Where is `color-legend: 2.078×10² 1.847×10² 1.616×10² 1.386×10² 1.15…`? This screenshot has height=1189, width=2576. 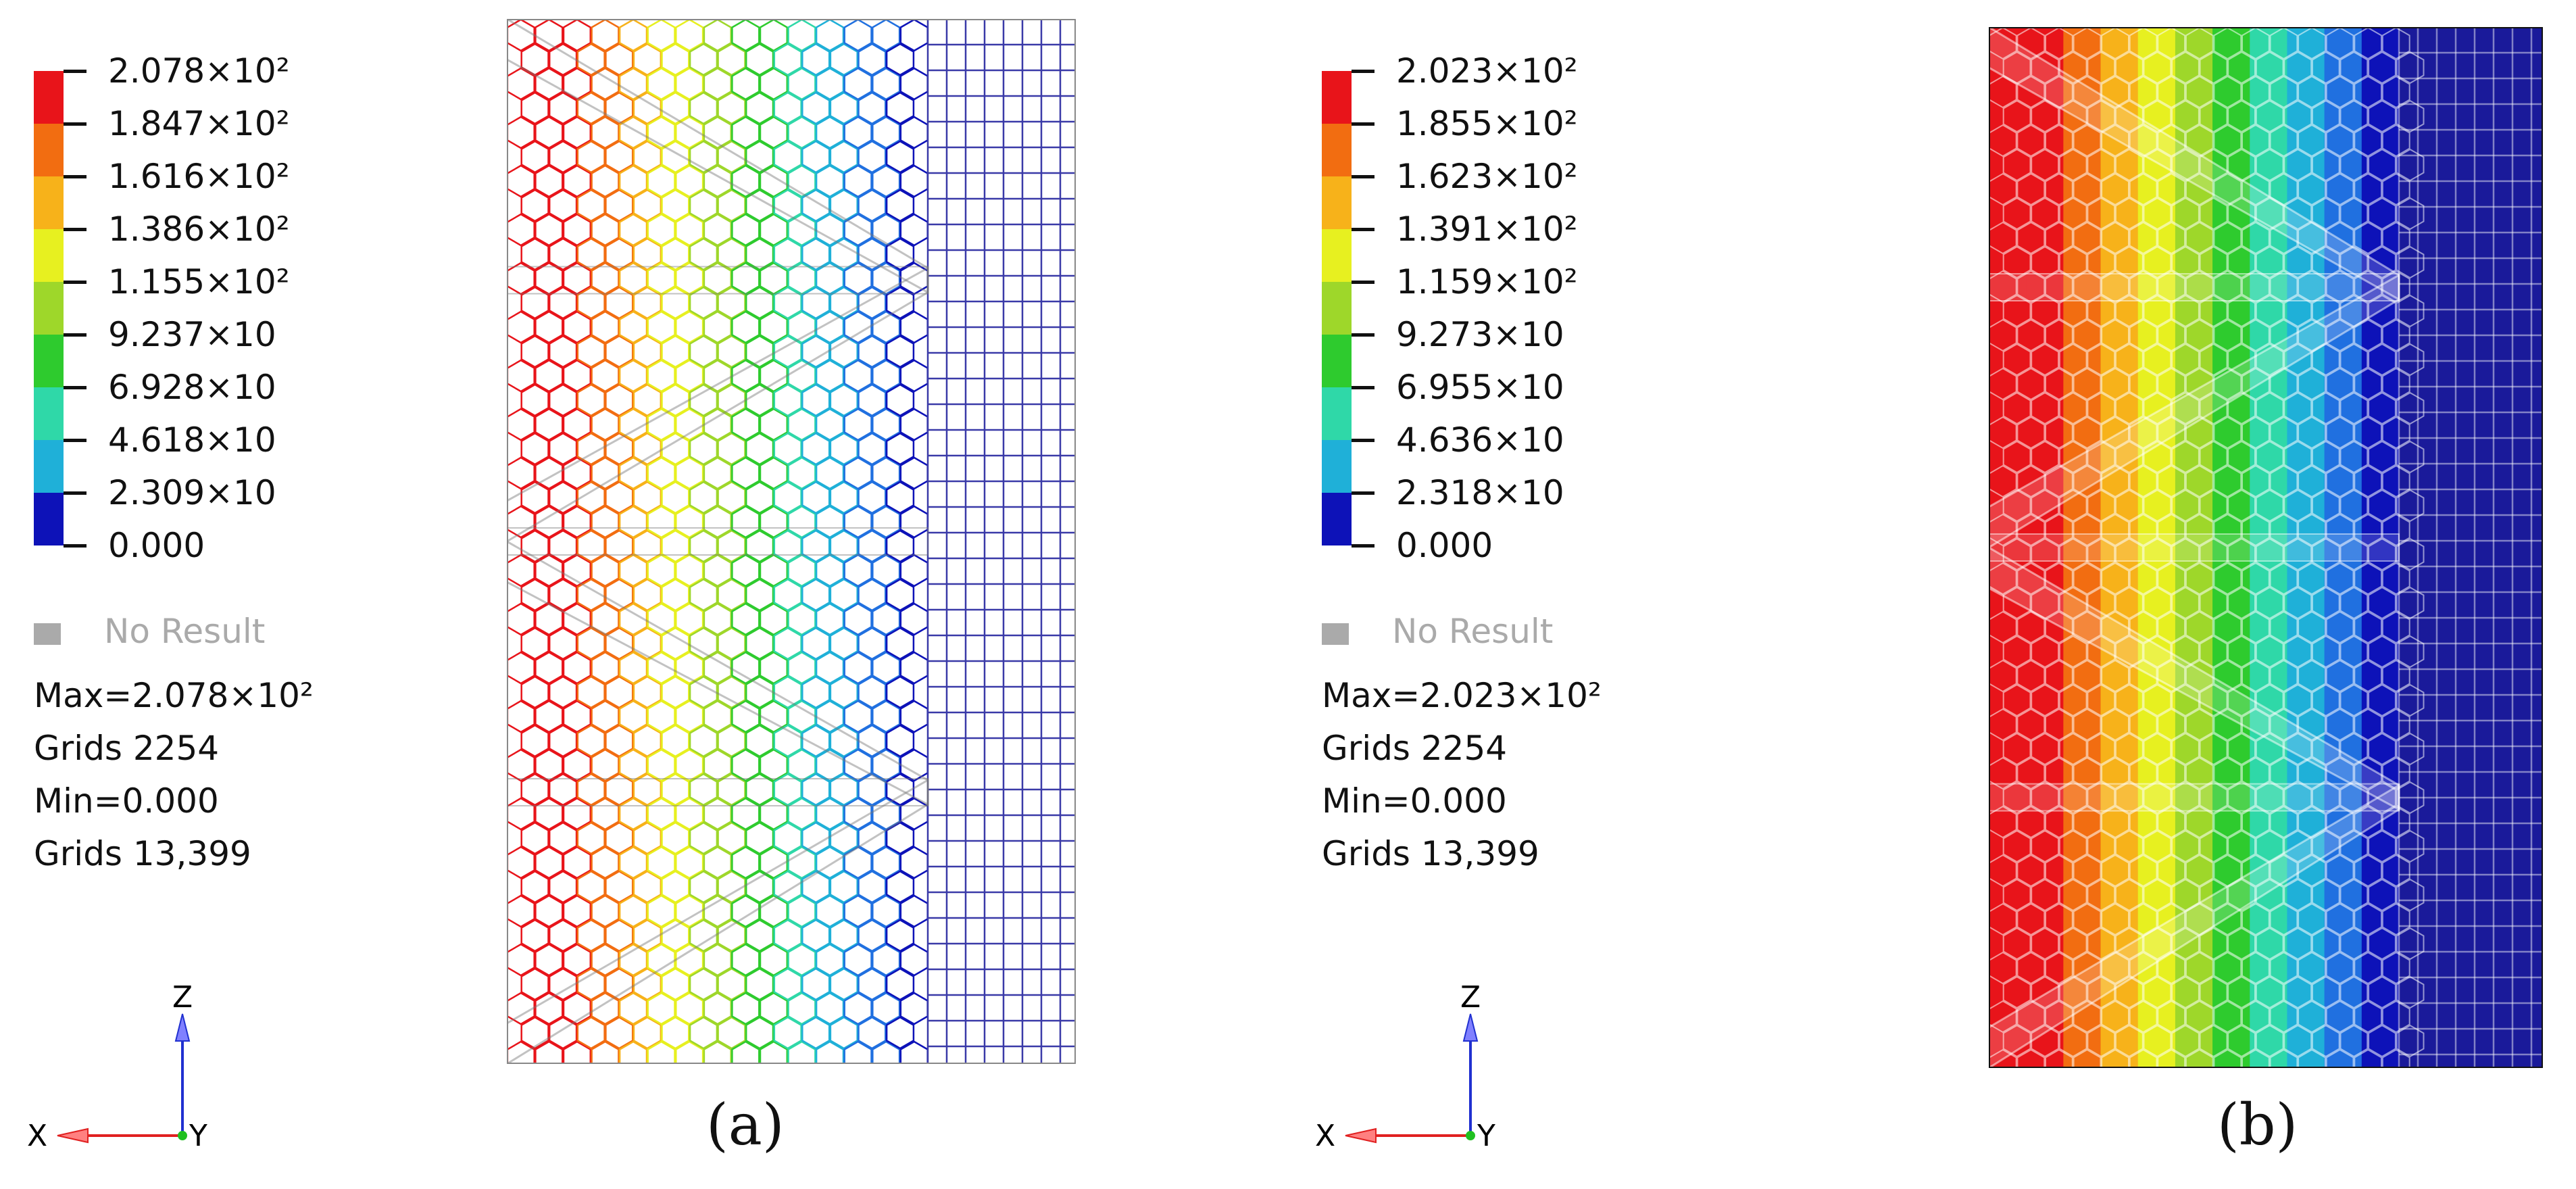
color-legend: 2.078×10² 1.847×10² 1.616×10² 1.386×10² 1.15… is located at coordinates (209, 322).